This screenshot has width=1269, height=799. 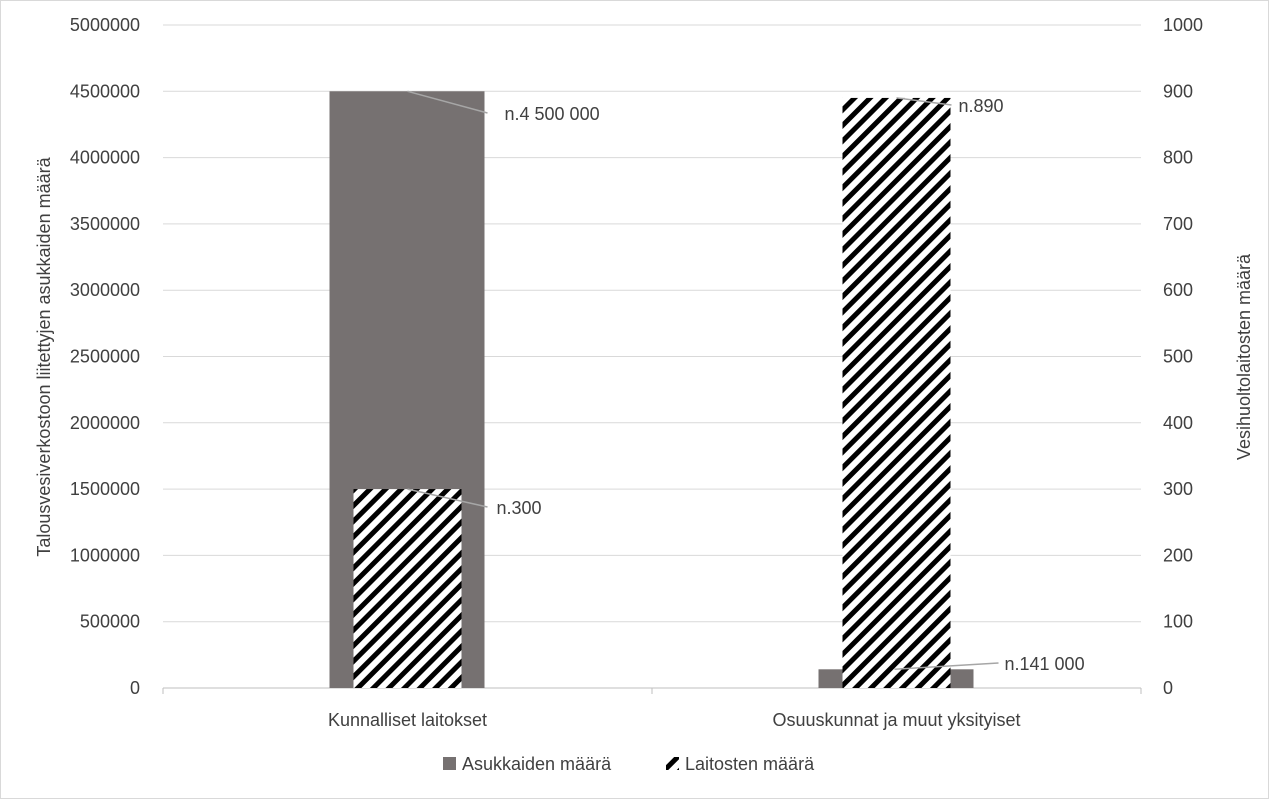 What do you see at coordinates (1178, 622) in the screenshot?
I see `y-tick-right: 100` at bounding box center [1178, 622].